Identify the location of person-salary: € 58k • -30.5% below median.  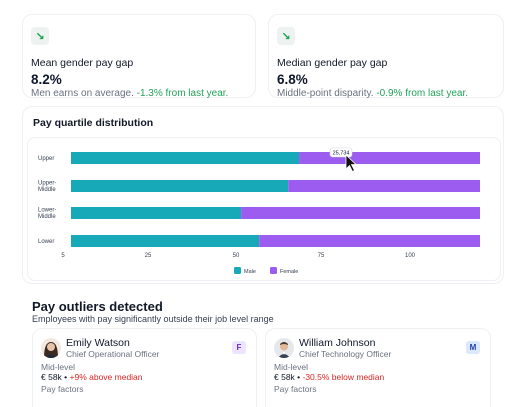
(329, 377).